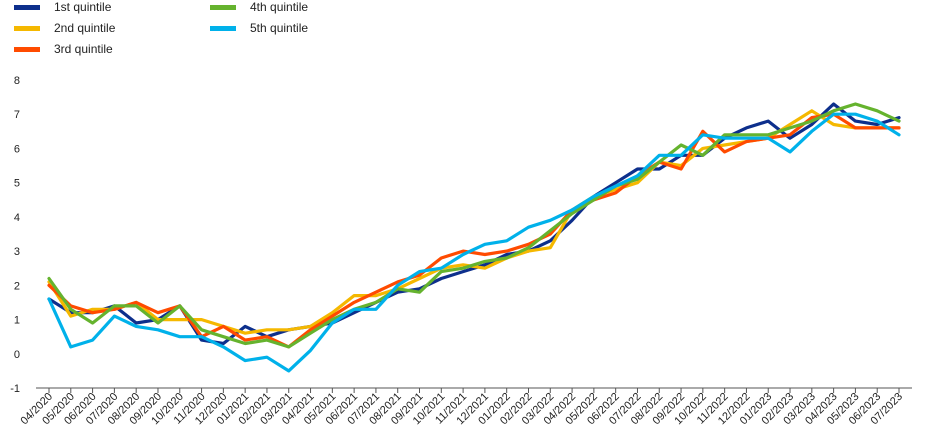 The width and height of the screenshot is (945, 445). I want to click on y-tick-label: 3, so click(17, 252).